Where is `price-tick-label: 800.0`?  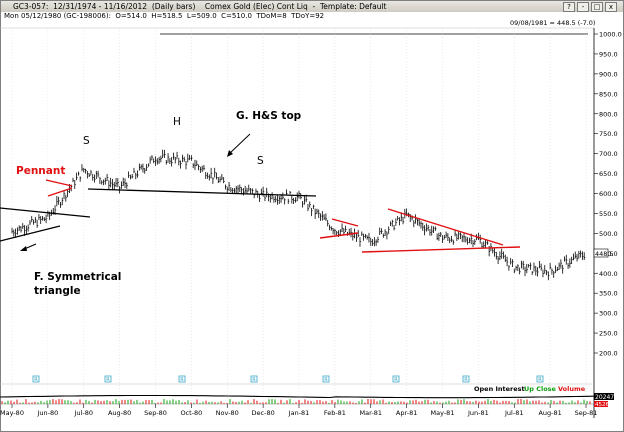
price-tick-label: 800.0 is located at coordinates (608, 114).